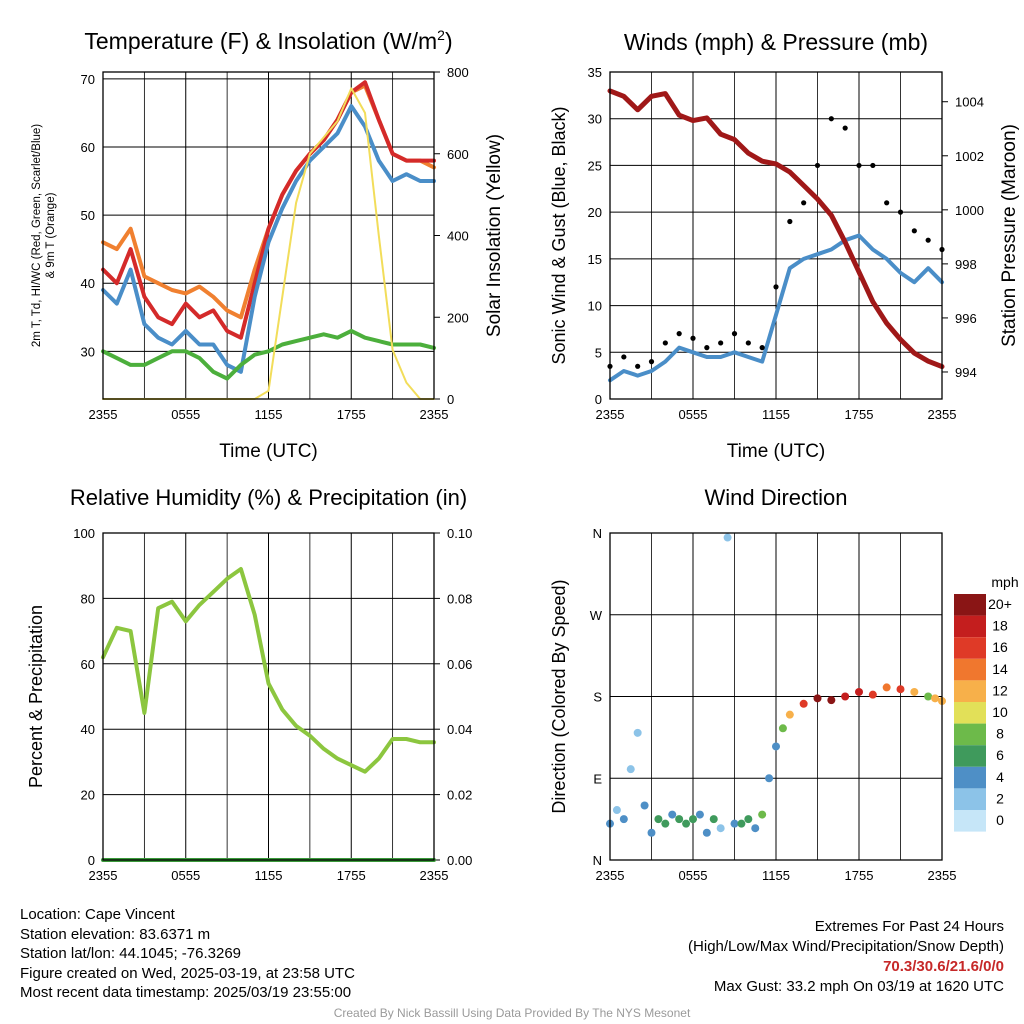 This screenshot has width=1024, height=1024. Describe the element at coordinates (88, 215) in the screenshot. I see `y-tick-label: 50` at that location.